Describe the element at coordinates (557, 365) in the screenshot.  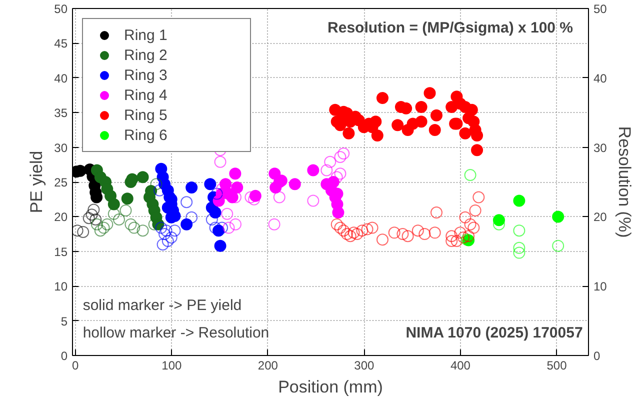
I see `x-tick-label: 500` at that location.